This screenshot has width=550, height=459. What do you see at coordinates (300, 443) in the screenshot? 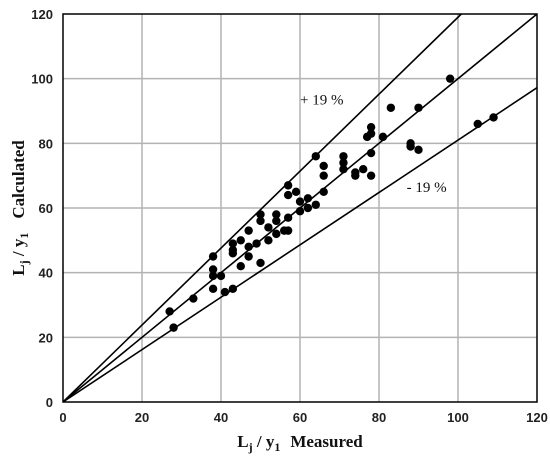
I see `x-axis-title: Lj / y1 Measured` at bounding box center [300, 443].